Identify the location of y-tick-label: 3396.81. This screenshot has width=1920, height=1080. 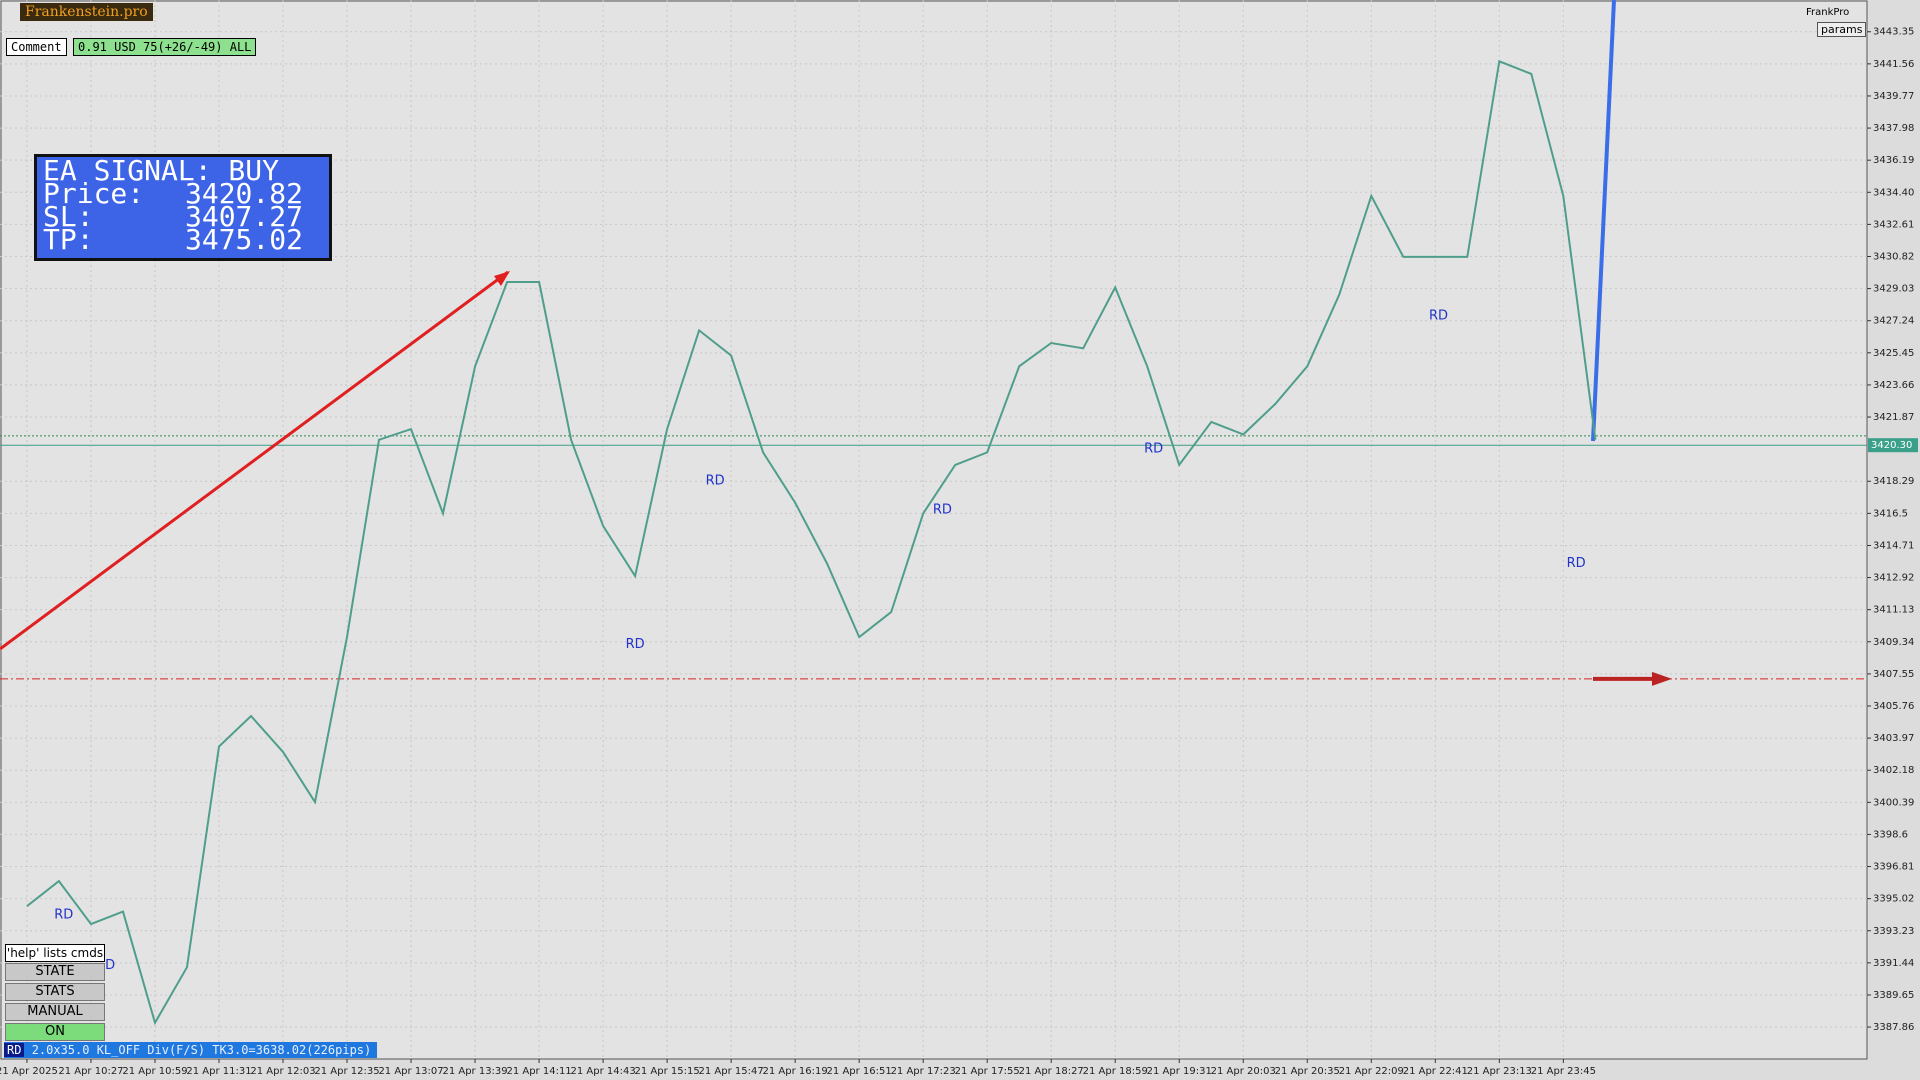
(1893, 867).